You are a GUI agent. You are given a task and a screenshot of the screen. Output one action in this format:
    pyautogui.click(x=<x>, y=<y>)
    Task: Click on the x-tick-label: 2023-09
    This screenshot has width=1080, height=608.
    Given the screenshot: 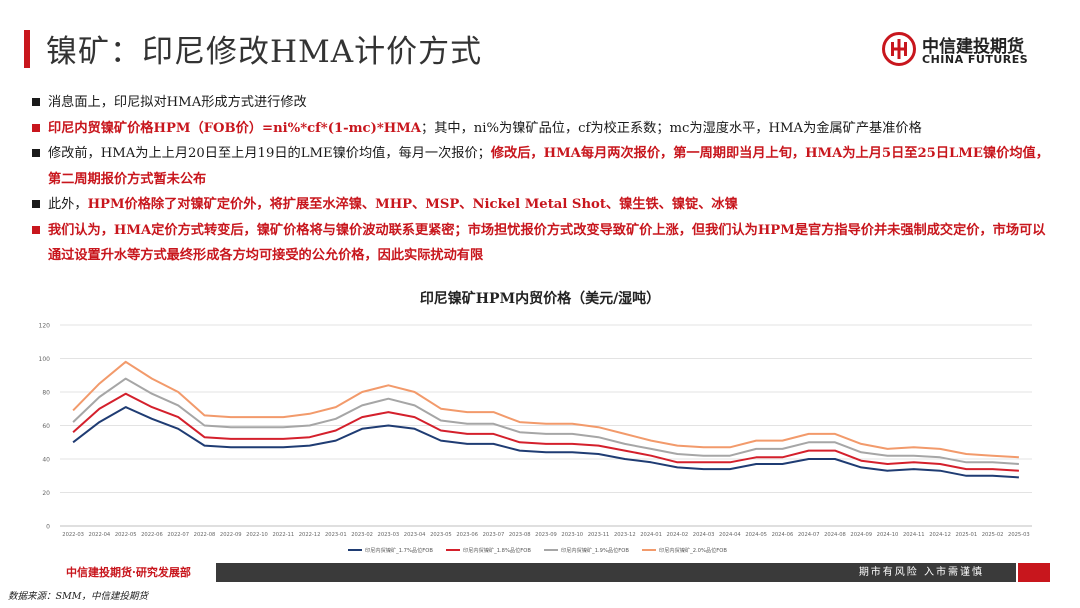 What is the action you would take?
    pyautogui.click(x=546, y=535)
    